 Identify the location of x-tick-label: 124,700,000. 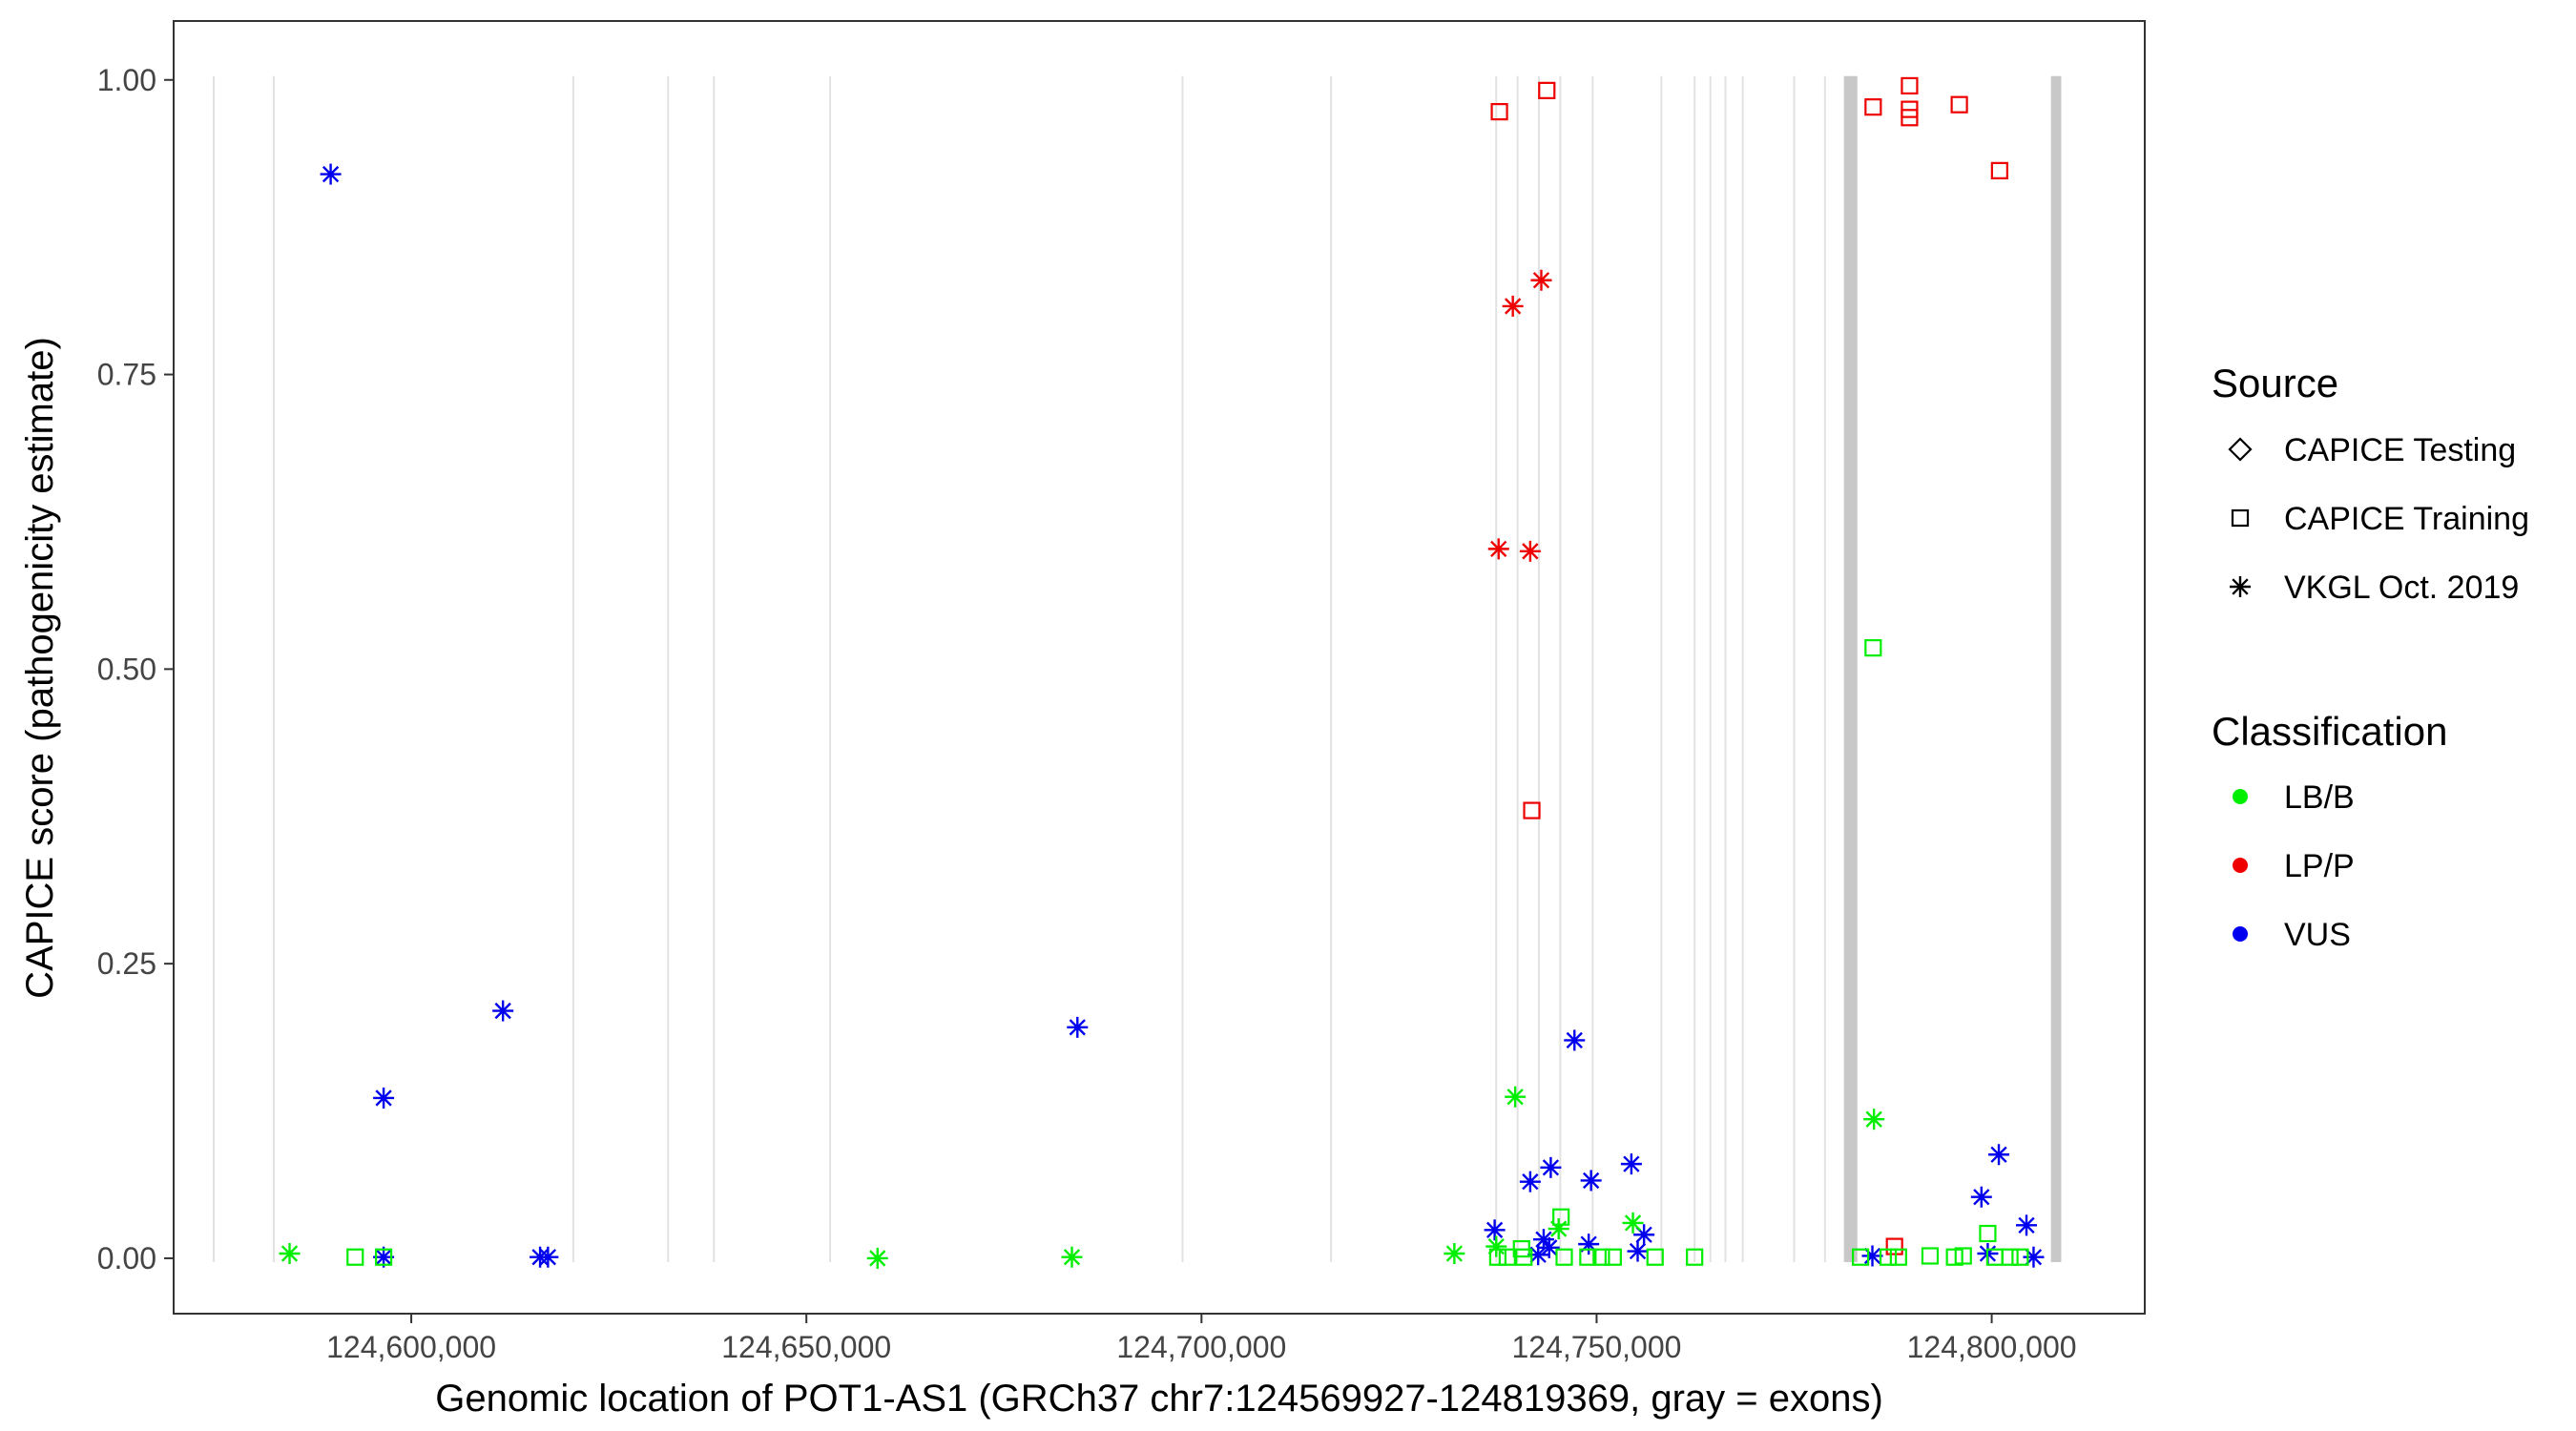
(1201, 1347).